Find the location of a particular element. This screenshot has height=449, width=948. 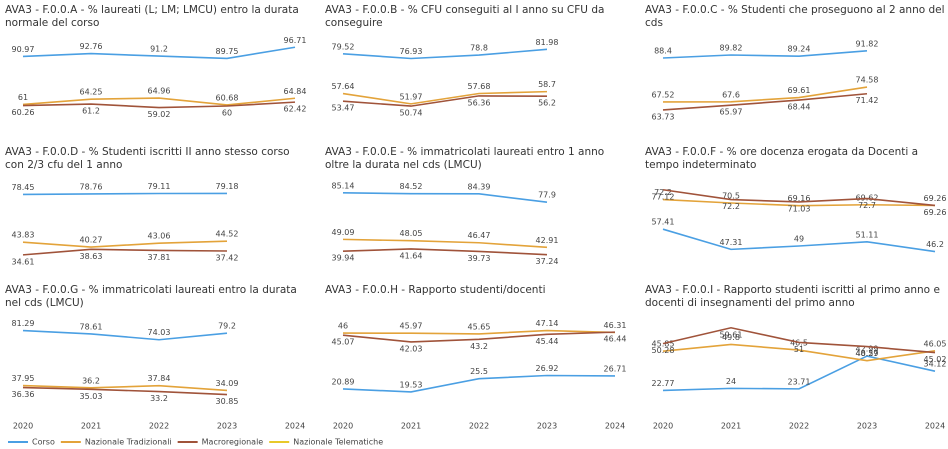

data-label: 45.65 is located at coordinates (479, 326).